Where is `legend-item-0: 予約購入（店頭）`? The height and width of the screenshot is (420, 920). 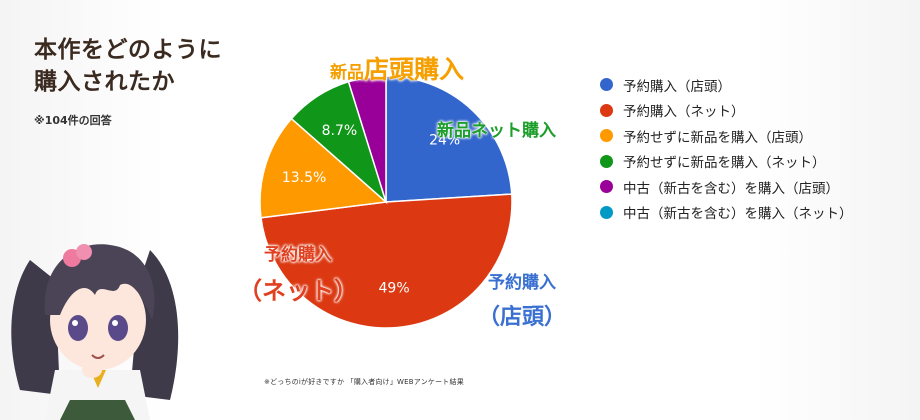
legend-item-0: 予約購入（店頭） is located at coordinates (726, 85).